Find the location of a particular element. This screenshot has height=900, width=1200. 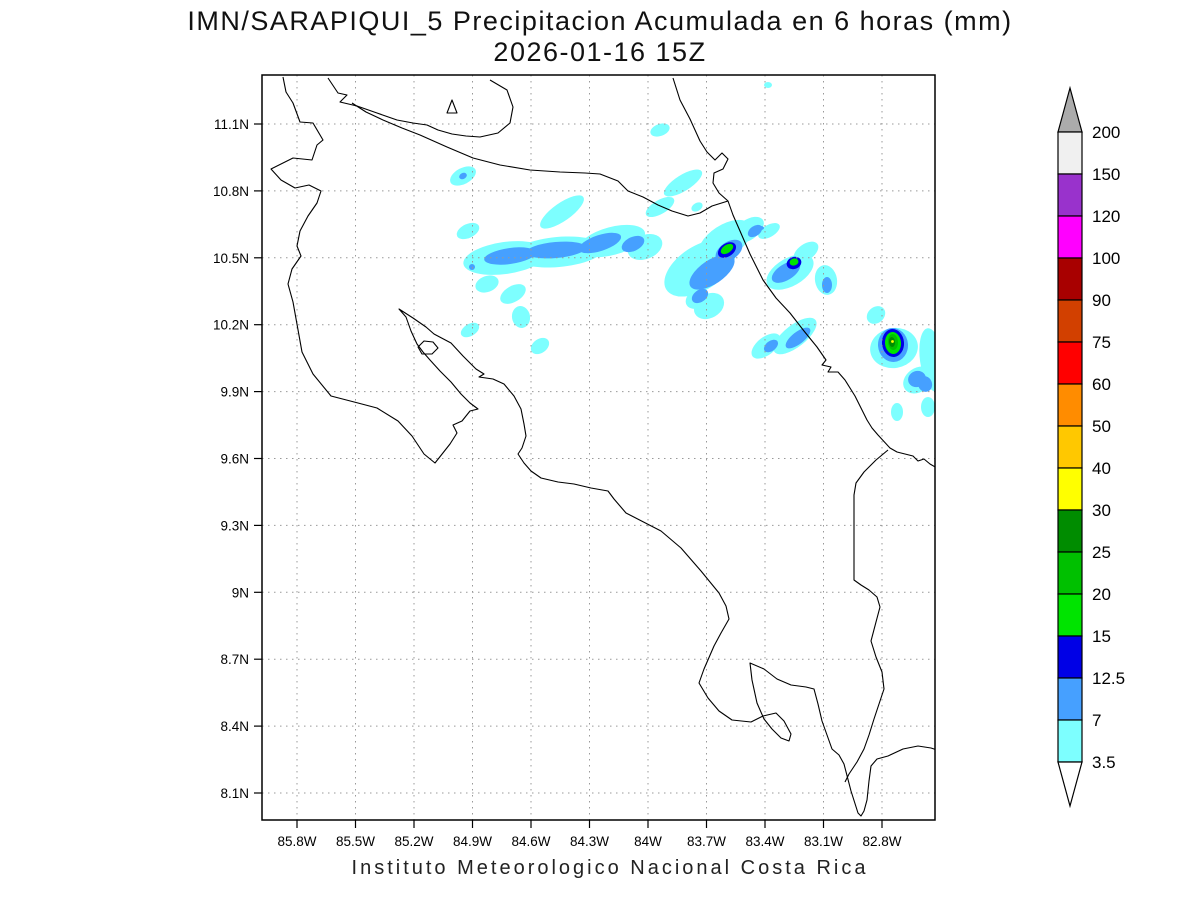

colorbar-label: 120 is located at coordinates (1106, 216).